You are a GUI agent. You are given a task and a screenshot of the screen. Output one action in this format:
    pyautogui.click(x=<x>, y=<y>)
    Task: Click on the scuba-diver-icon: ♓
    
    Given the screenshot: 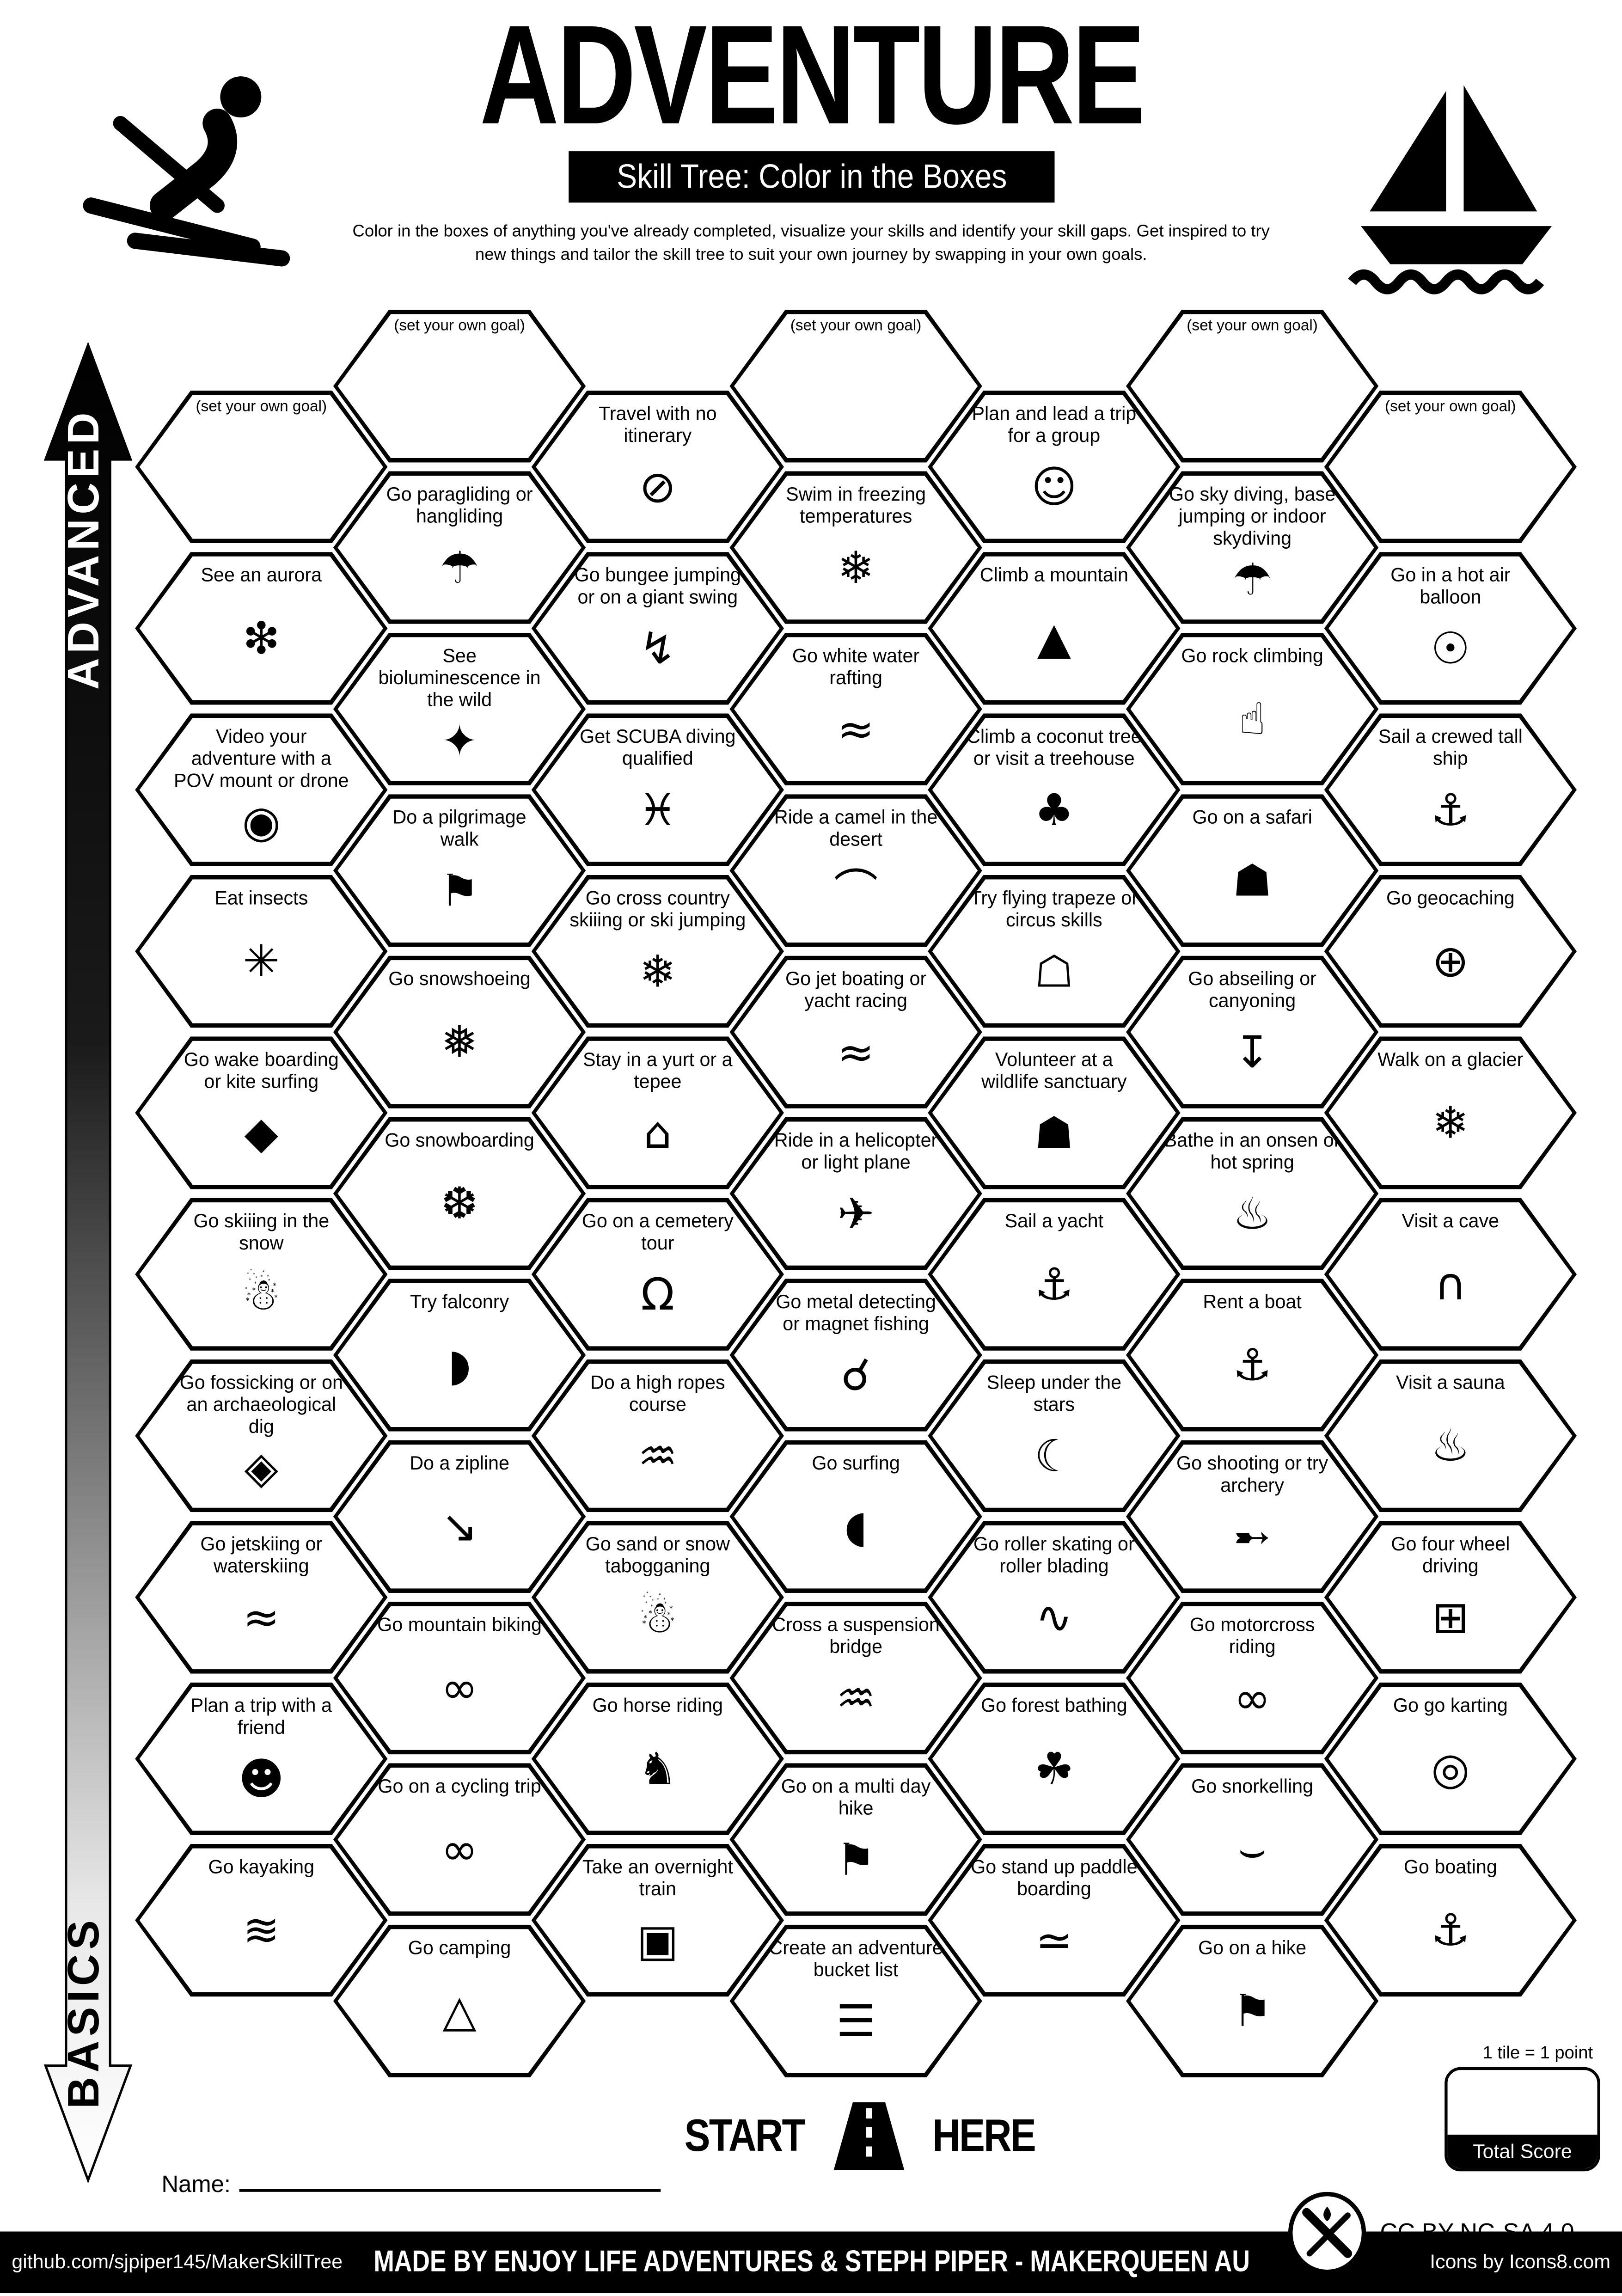 What is the action you would take?
    pyautogui.click(x=658, y=812)
    